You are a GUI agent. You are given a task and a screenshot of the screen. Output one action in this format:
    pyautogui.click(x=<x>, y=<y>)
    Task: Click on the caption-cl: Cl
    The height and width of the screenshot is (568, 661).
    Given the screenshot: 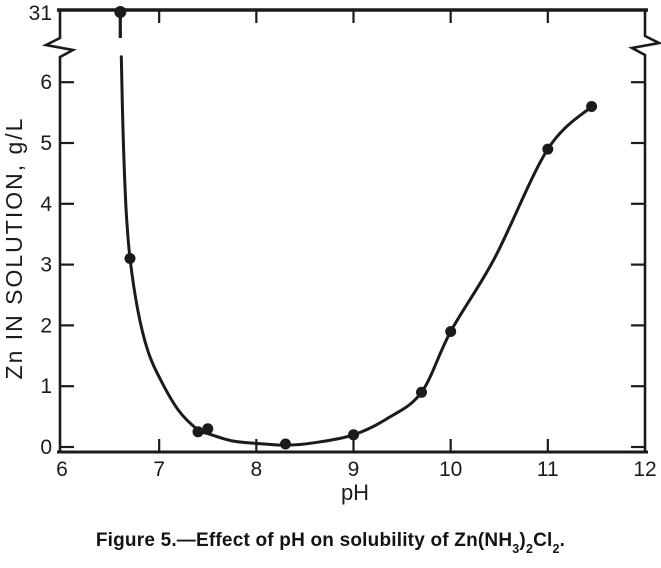 What is the action you would take?
    pyautogui.click(x=543, y=540)
    